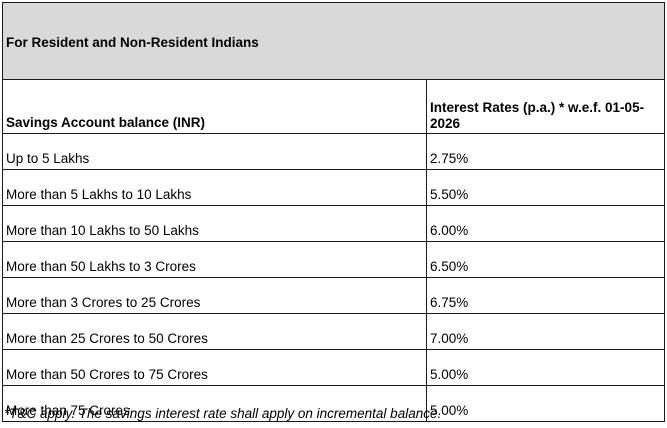 The height and width of the screenshot is (428, 667). I want to click on rate-cell: 6.00%, so click(545, 223).